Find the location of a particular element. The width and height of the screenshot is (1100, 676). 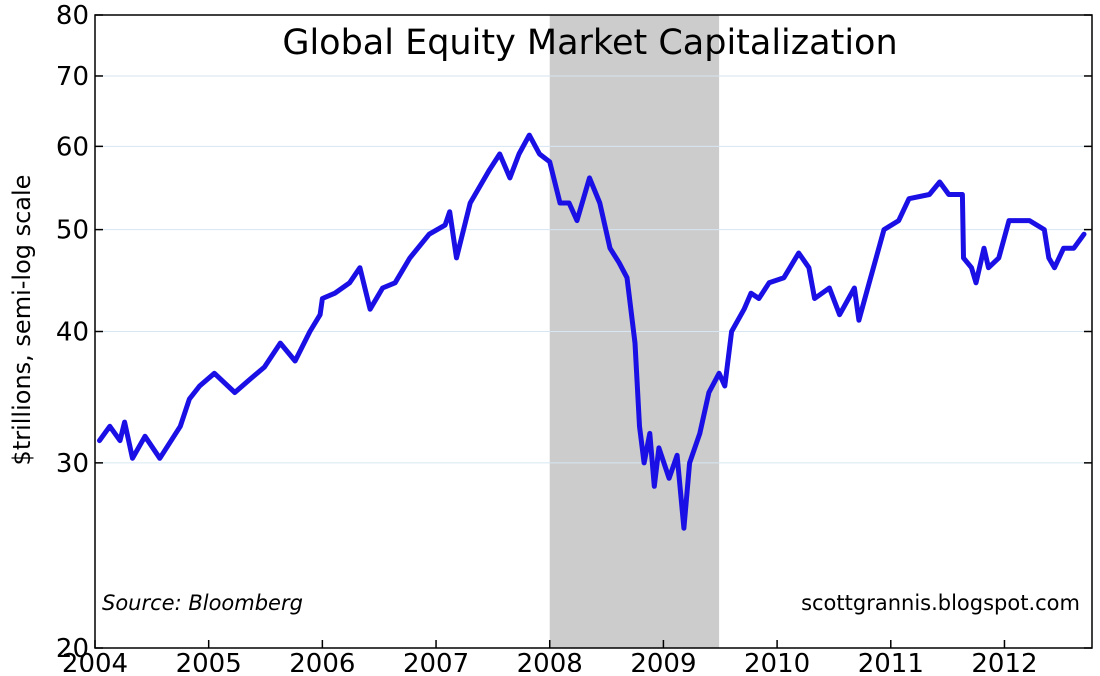

x-tick-label: 2010 is located at coordinates (777, 660).